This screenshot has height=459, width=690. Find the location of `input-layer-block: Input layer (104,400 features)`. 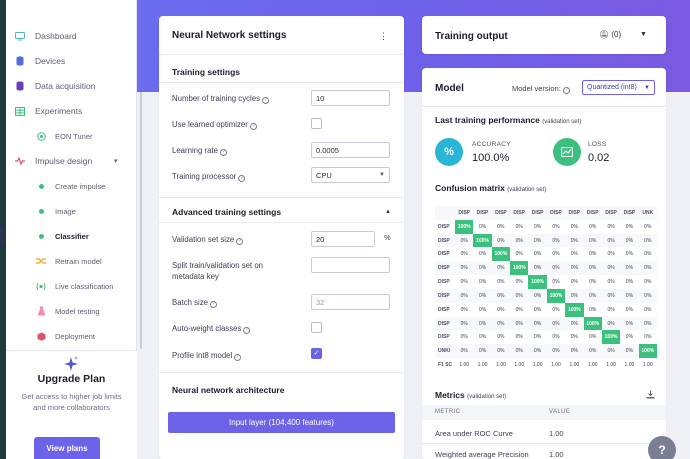

input-layer-block: Input layer (104,400 features) is located at coordinates (281, 422).